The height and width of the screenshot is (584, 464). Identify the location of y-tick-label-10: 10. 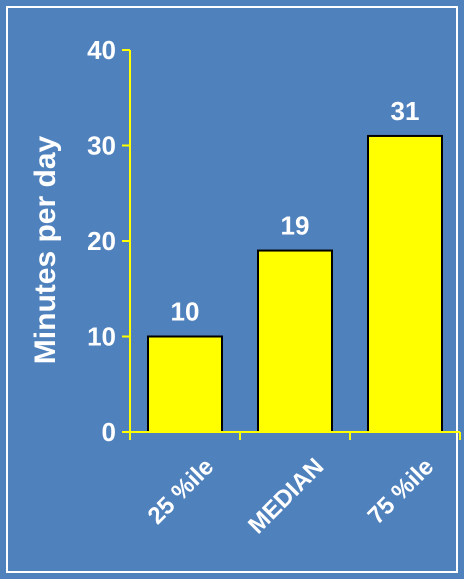
(101, 337).